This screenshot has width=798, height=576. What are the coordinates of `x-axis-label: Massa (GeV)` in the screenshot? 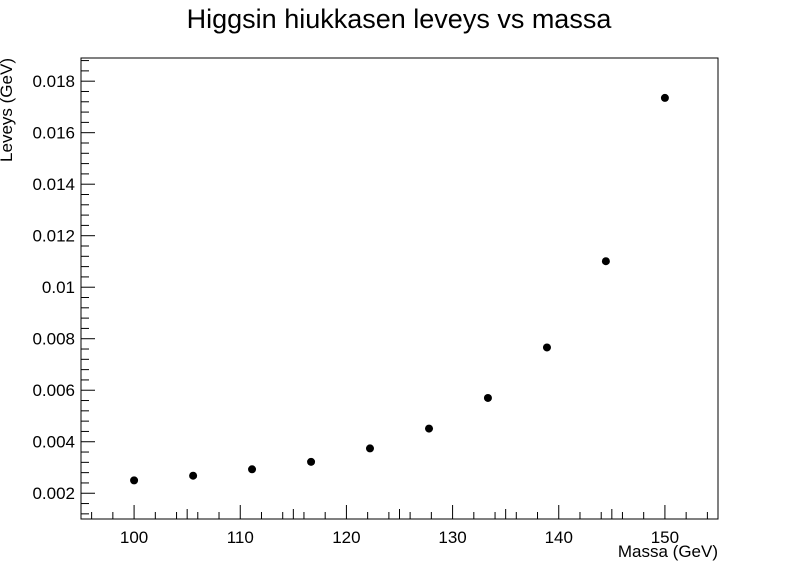 It's located at (668, 551).